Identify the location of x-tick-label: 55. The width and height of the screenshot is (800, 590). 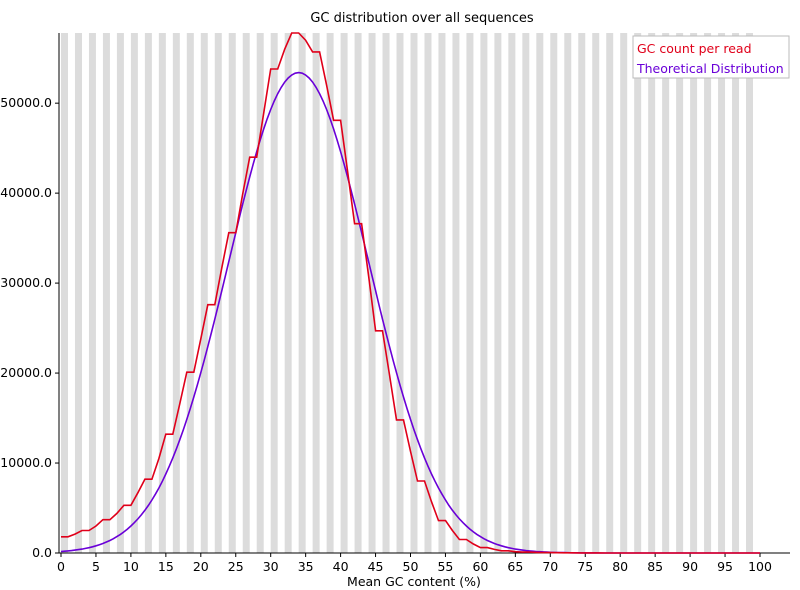
(445, 566).